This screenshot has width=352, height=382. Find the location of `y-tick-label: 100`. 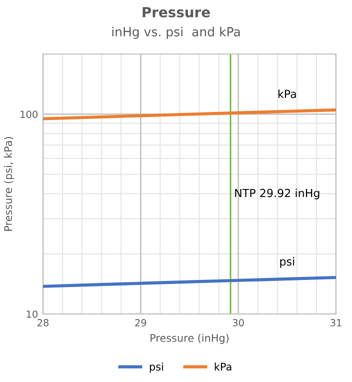

y-tick-label: 100 is located at coordinates (29, 114).